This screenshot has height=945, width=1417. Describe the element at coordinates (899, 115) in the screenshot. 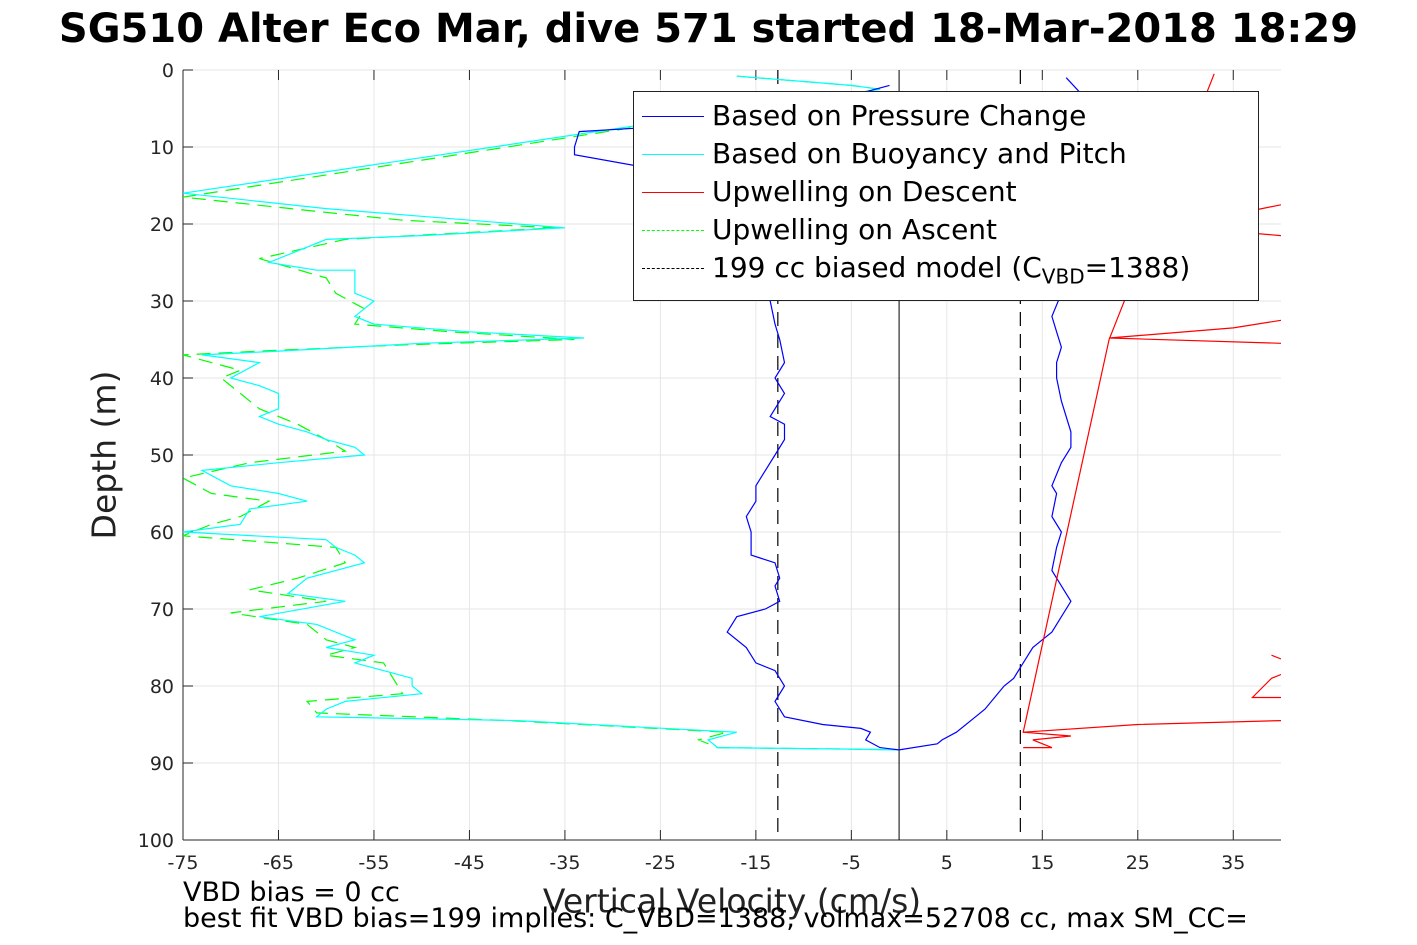

I see `legend-label-pressure: Based on Pressure Change` at that location.